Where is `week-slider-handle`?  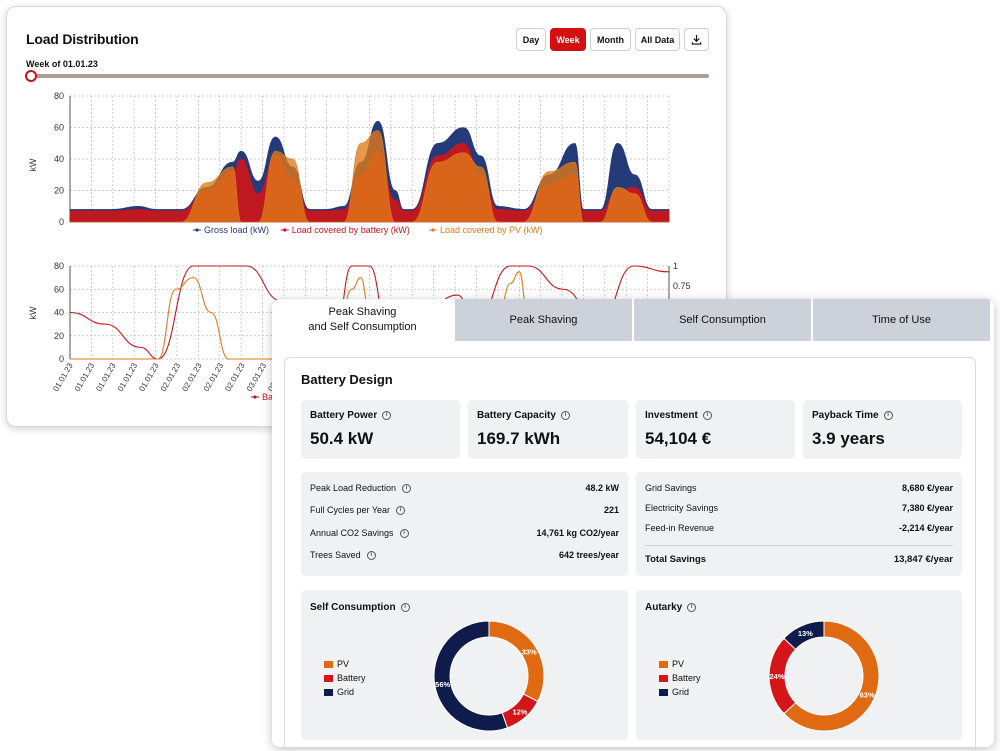
week-slider-handle is located at coordinates (31, 76).